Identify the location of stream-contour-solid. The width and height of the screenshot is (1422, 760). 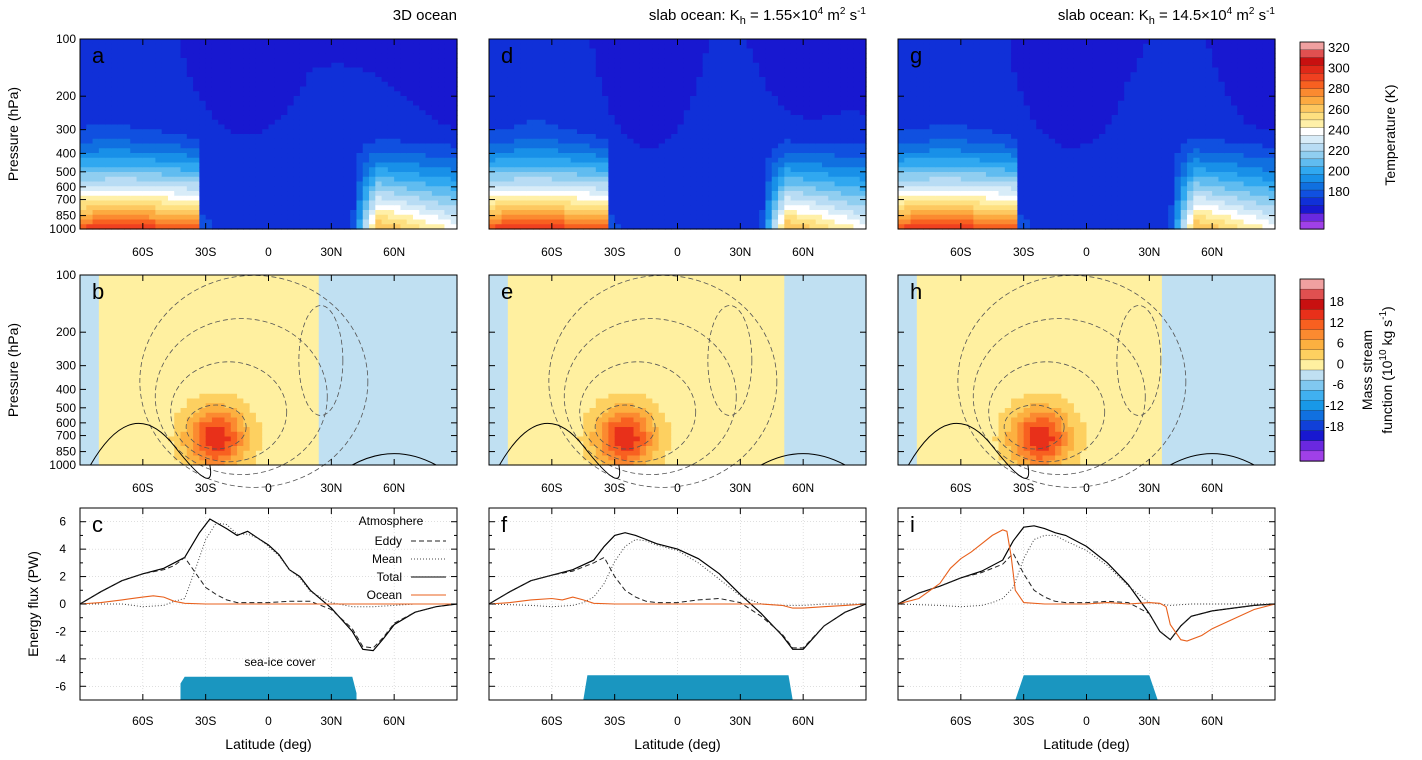
(394, 459).